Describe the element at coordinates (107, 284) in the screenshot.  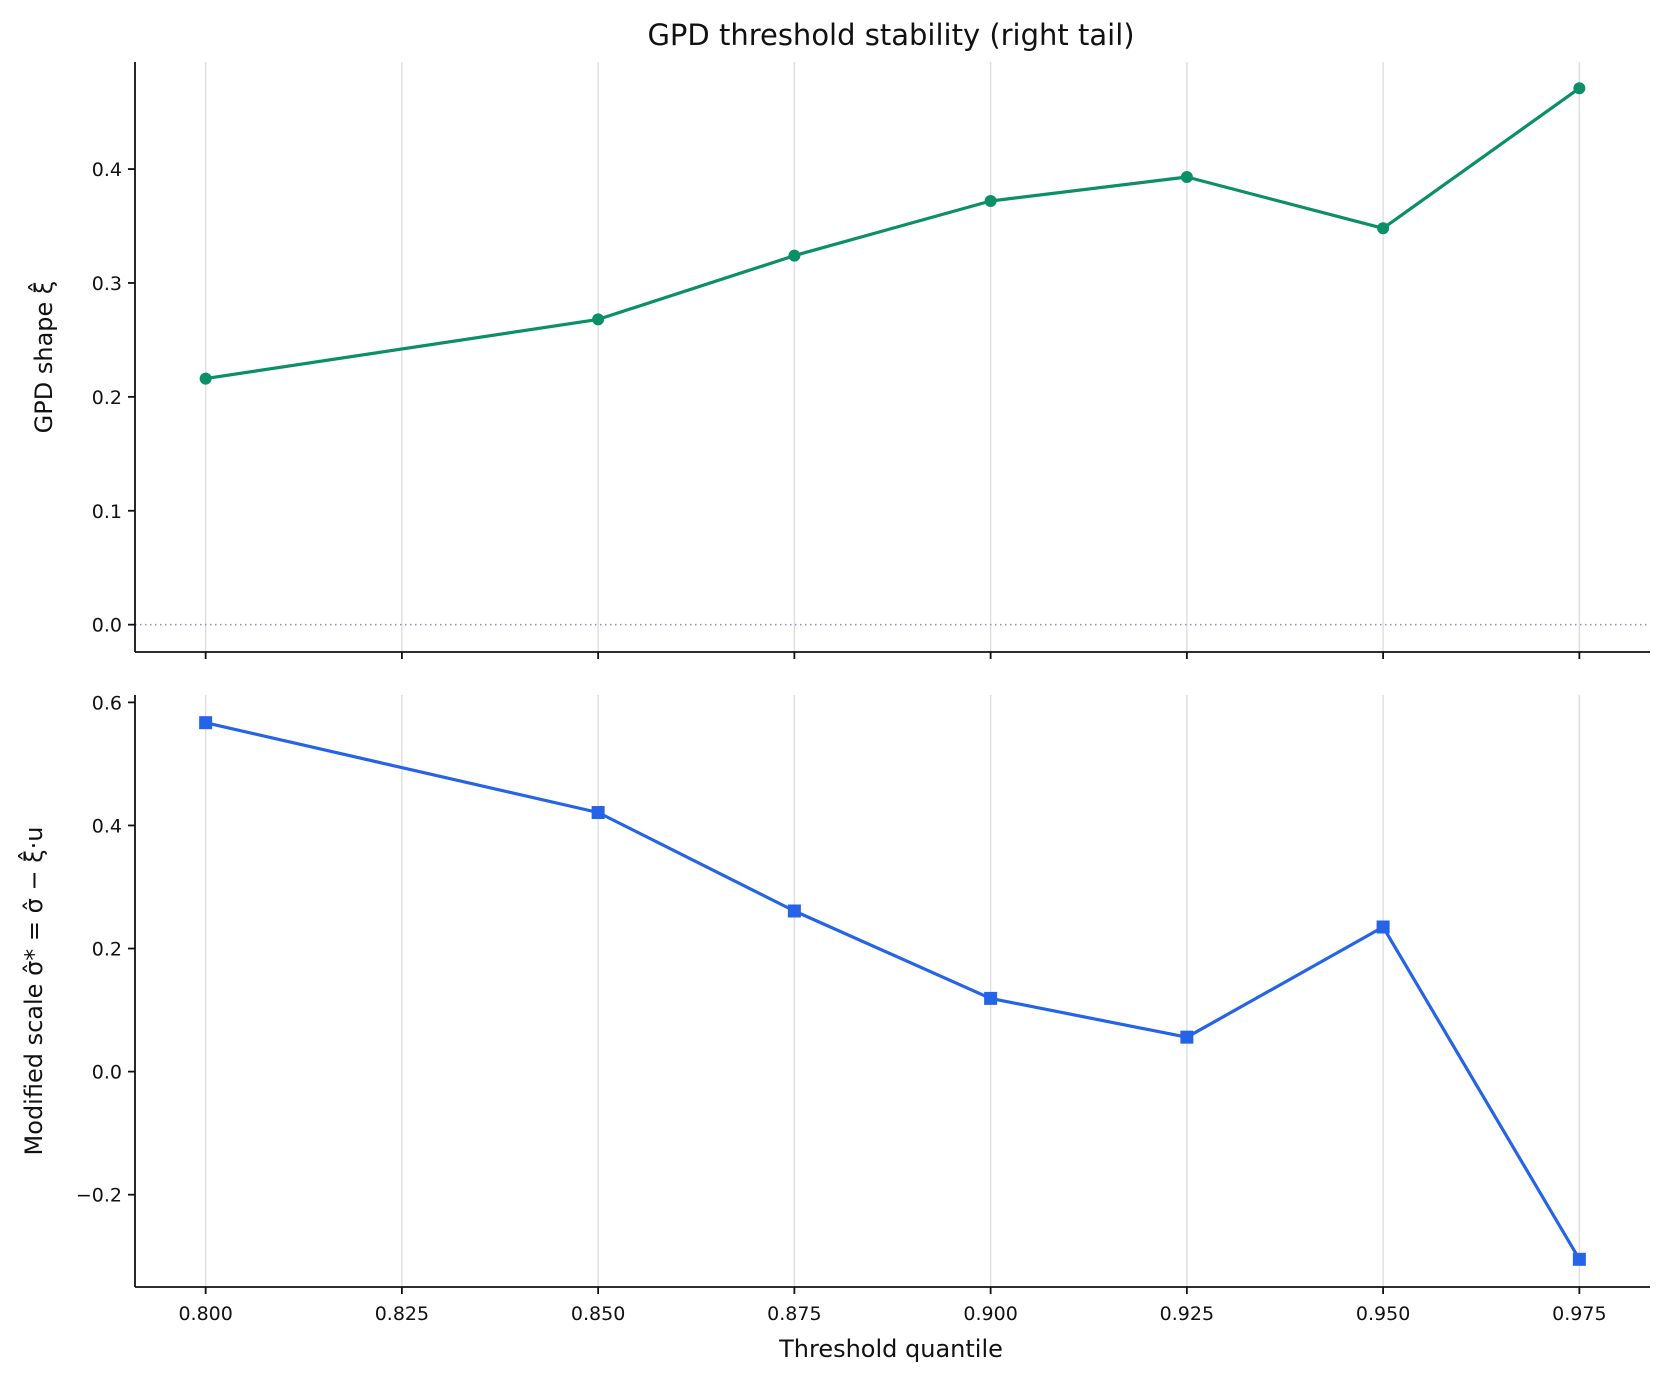
I see `y-tick-label: 0.3` at that location.